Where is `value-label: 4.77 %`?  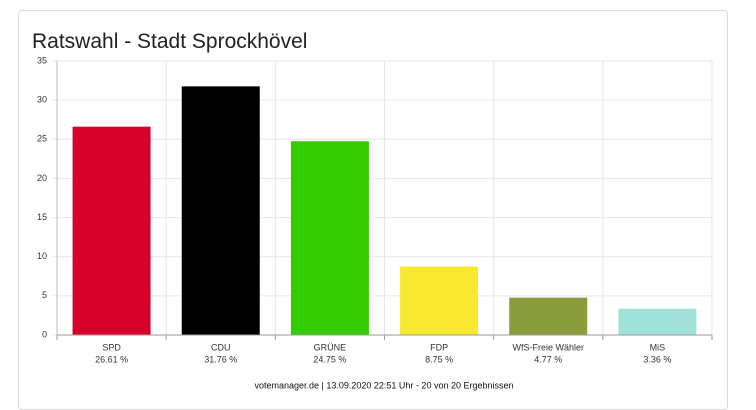 value-label: 4.77 % is located at coordinates (548, 359).